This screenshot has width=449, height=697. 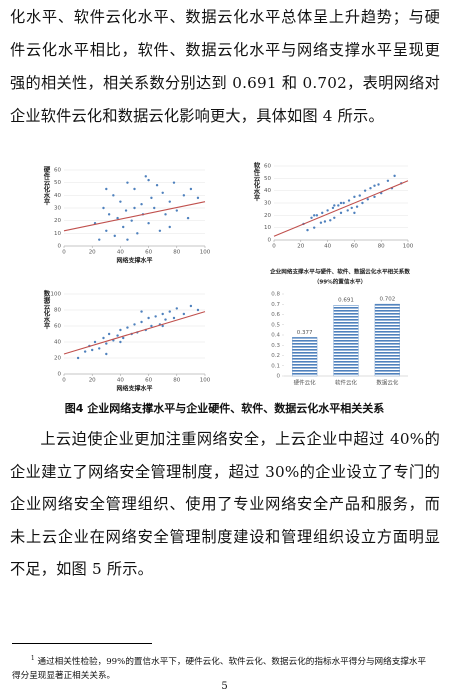 What do you see at coordinates (256, 182) in the screenshot?
I see `y-axis-label: 软件云化水平` at bounding box center [256, 182].